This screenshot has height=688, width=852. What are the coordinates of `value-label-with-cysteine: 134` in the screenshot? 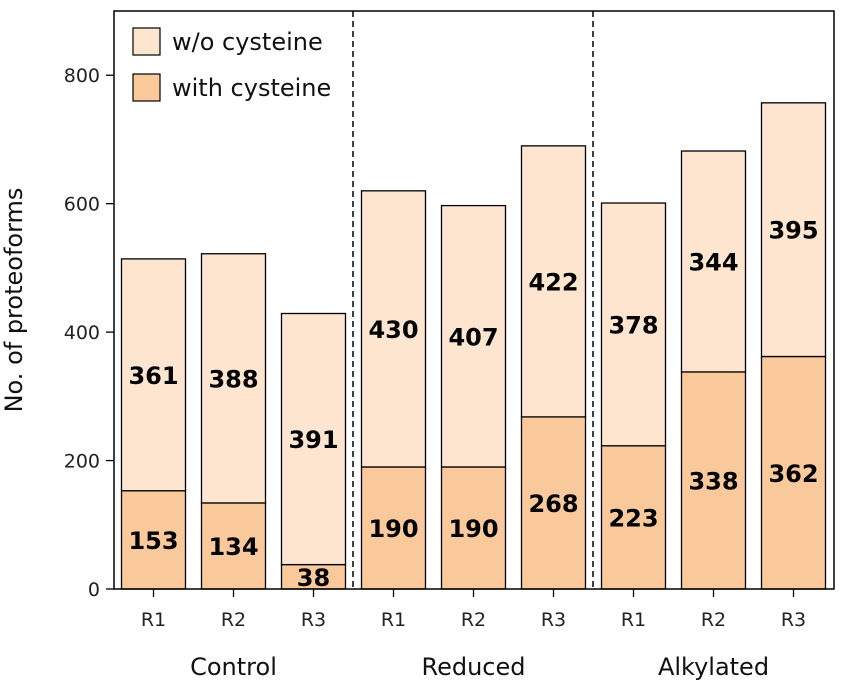 It's located at (233, 547).